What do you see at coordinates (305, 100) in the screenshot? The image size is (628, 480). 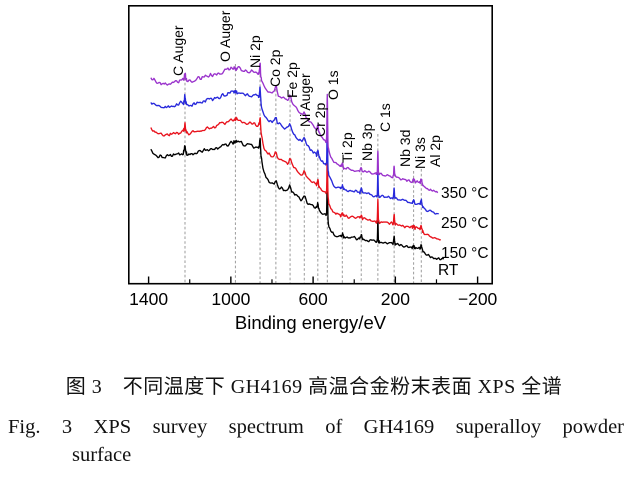 I see `peak-label-ni-auger: Ni Auger` at bounding box center [305, 100].